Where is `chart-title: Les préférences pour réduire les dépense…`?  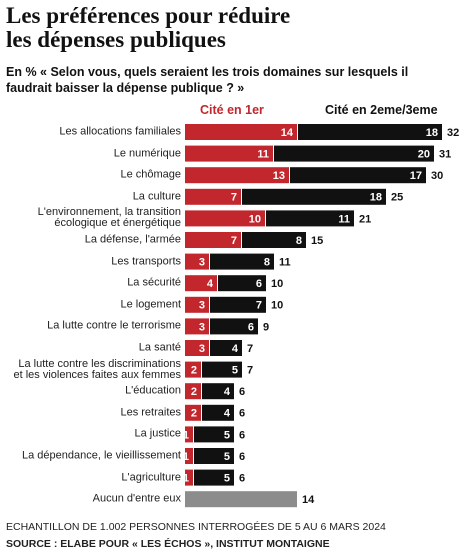 chart-title: Les préférences pour réduire les dépense… is located at coordinates (148, 27).